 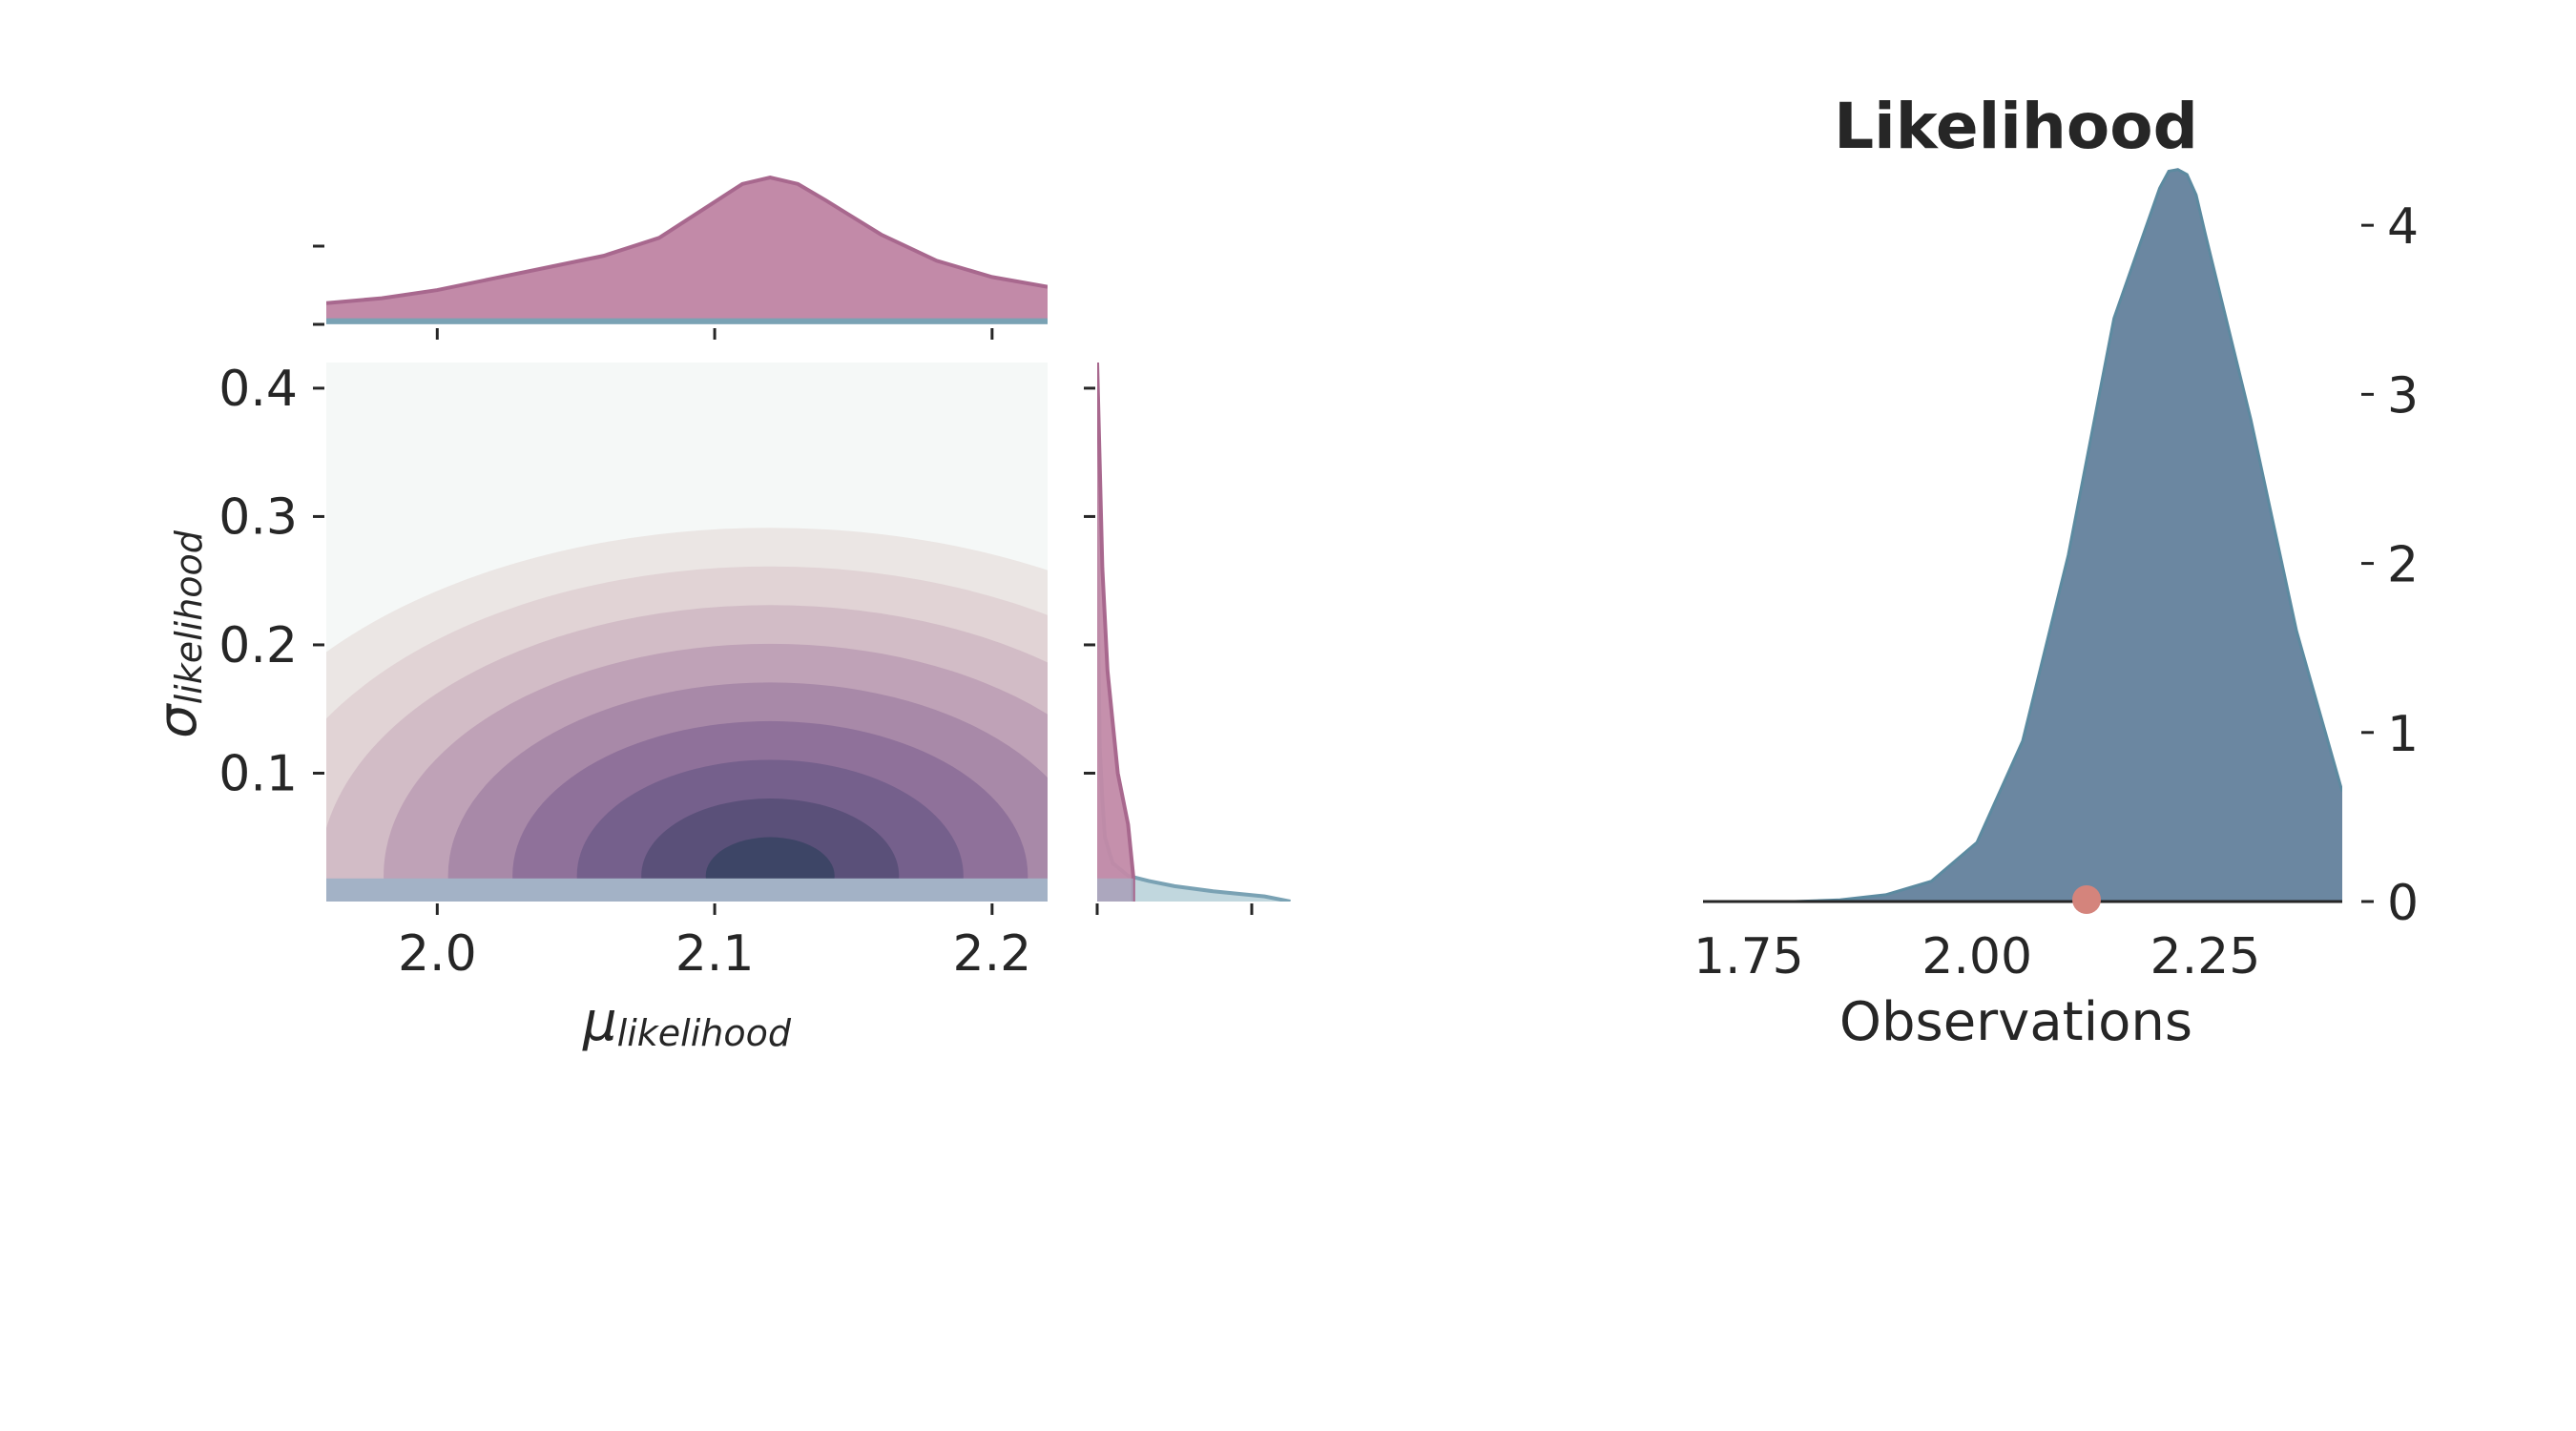 What do you see at coordinates (704, 1033) in the screenshot?
I see `joint-x-axis-label-sub: likelihood` at bounding box center [704, 1033].